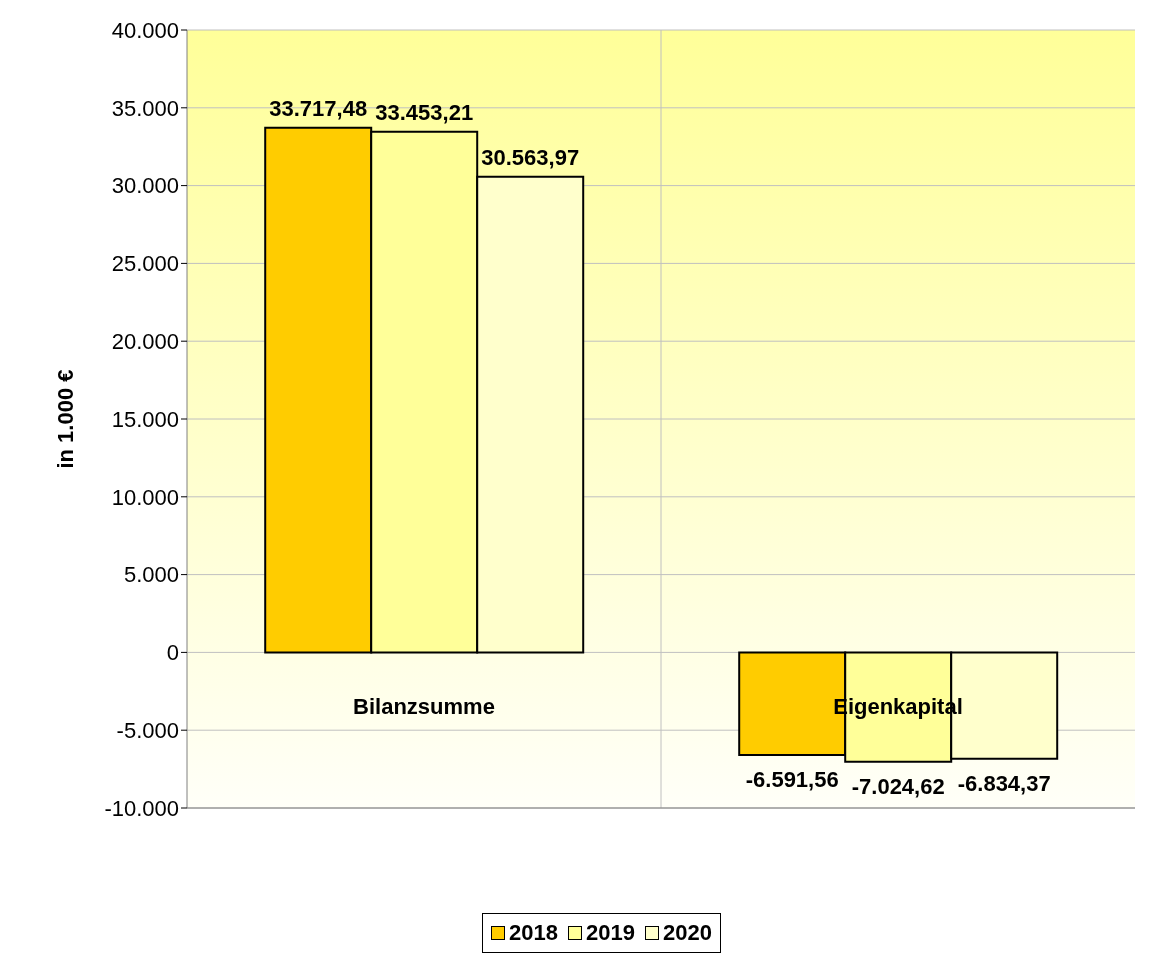 The height and width of the screenshot is (965, 1151). What do you see at coordinates (530, 157) in the screenshot?
I see `data-label: 30.563,97` at bounding box center [530, 157].